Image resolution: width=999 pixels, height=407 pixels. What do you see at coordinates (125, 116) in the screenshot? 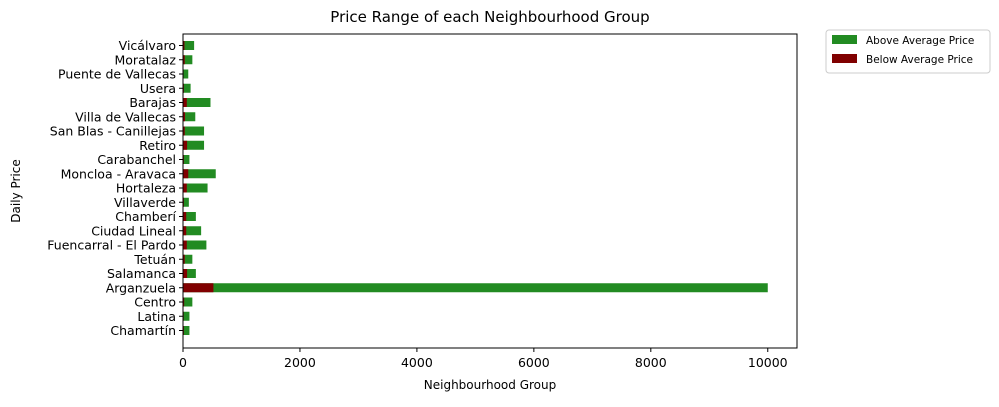
I see `y-tick-label: Villa de Vallecas` at bounding box center [125, 116].